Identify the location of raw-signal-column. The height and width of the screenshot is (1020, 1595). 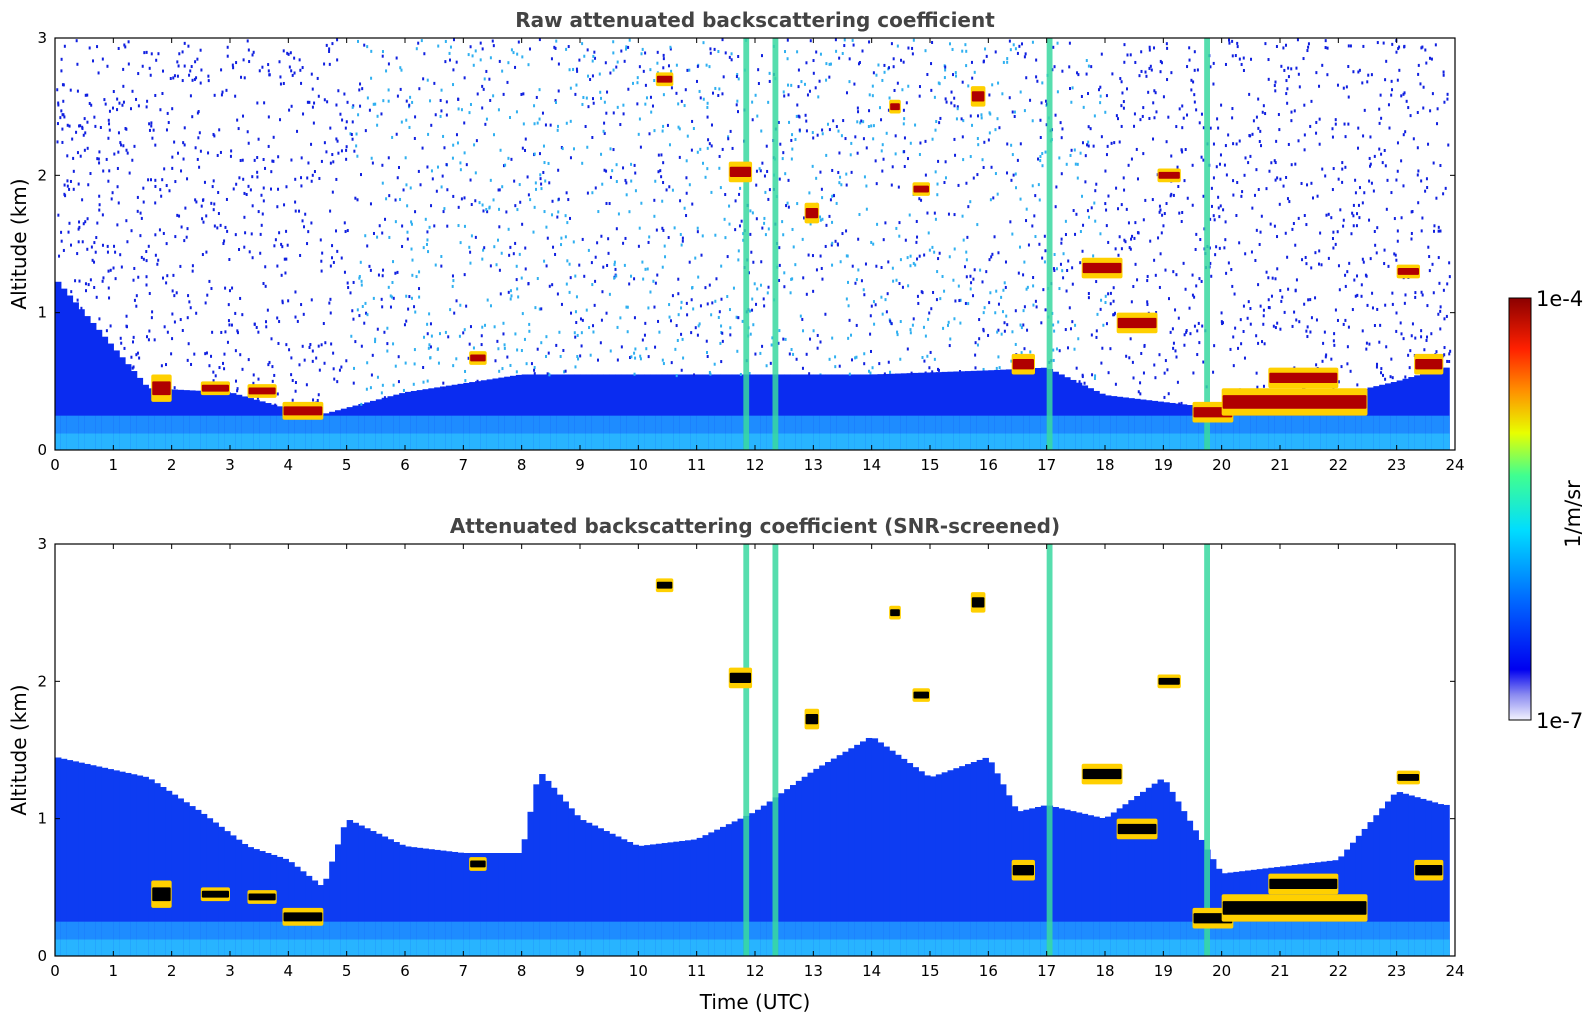
(700, 412).